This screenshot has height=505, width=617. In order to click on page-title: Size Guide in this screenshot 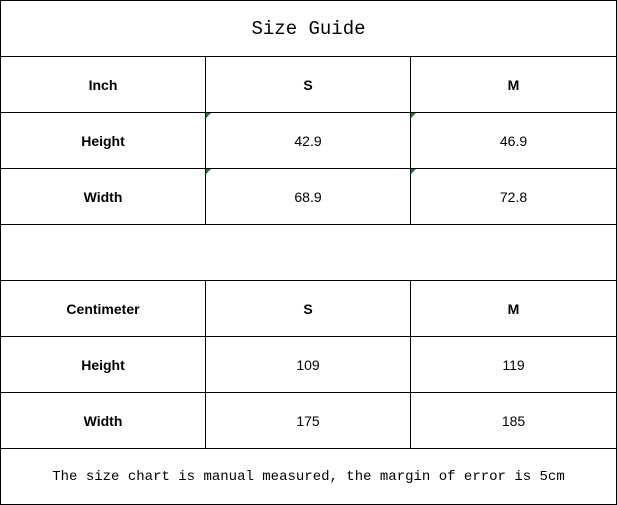, I will do `click(308, 28)`.